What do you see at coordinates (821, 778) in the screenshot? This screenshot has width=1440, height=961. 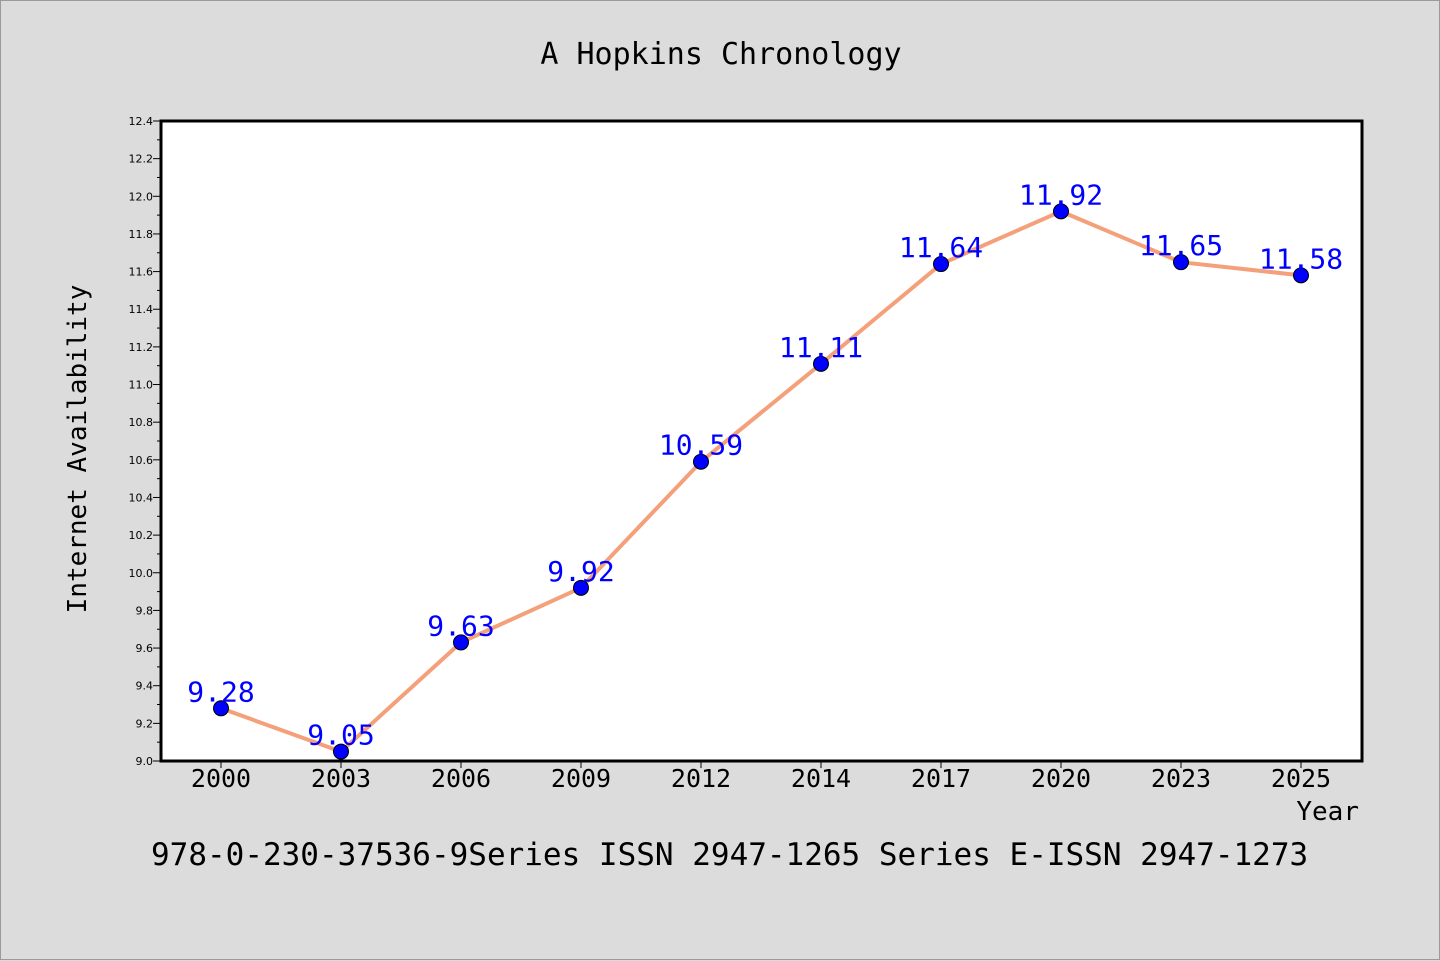 I see `x-tick-label: 2014` at bounding box center [821, 778].